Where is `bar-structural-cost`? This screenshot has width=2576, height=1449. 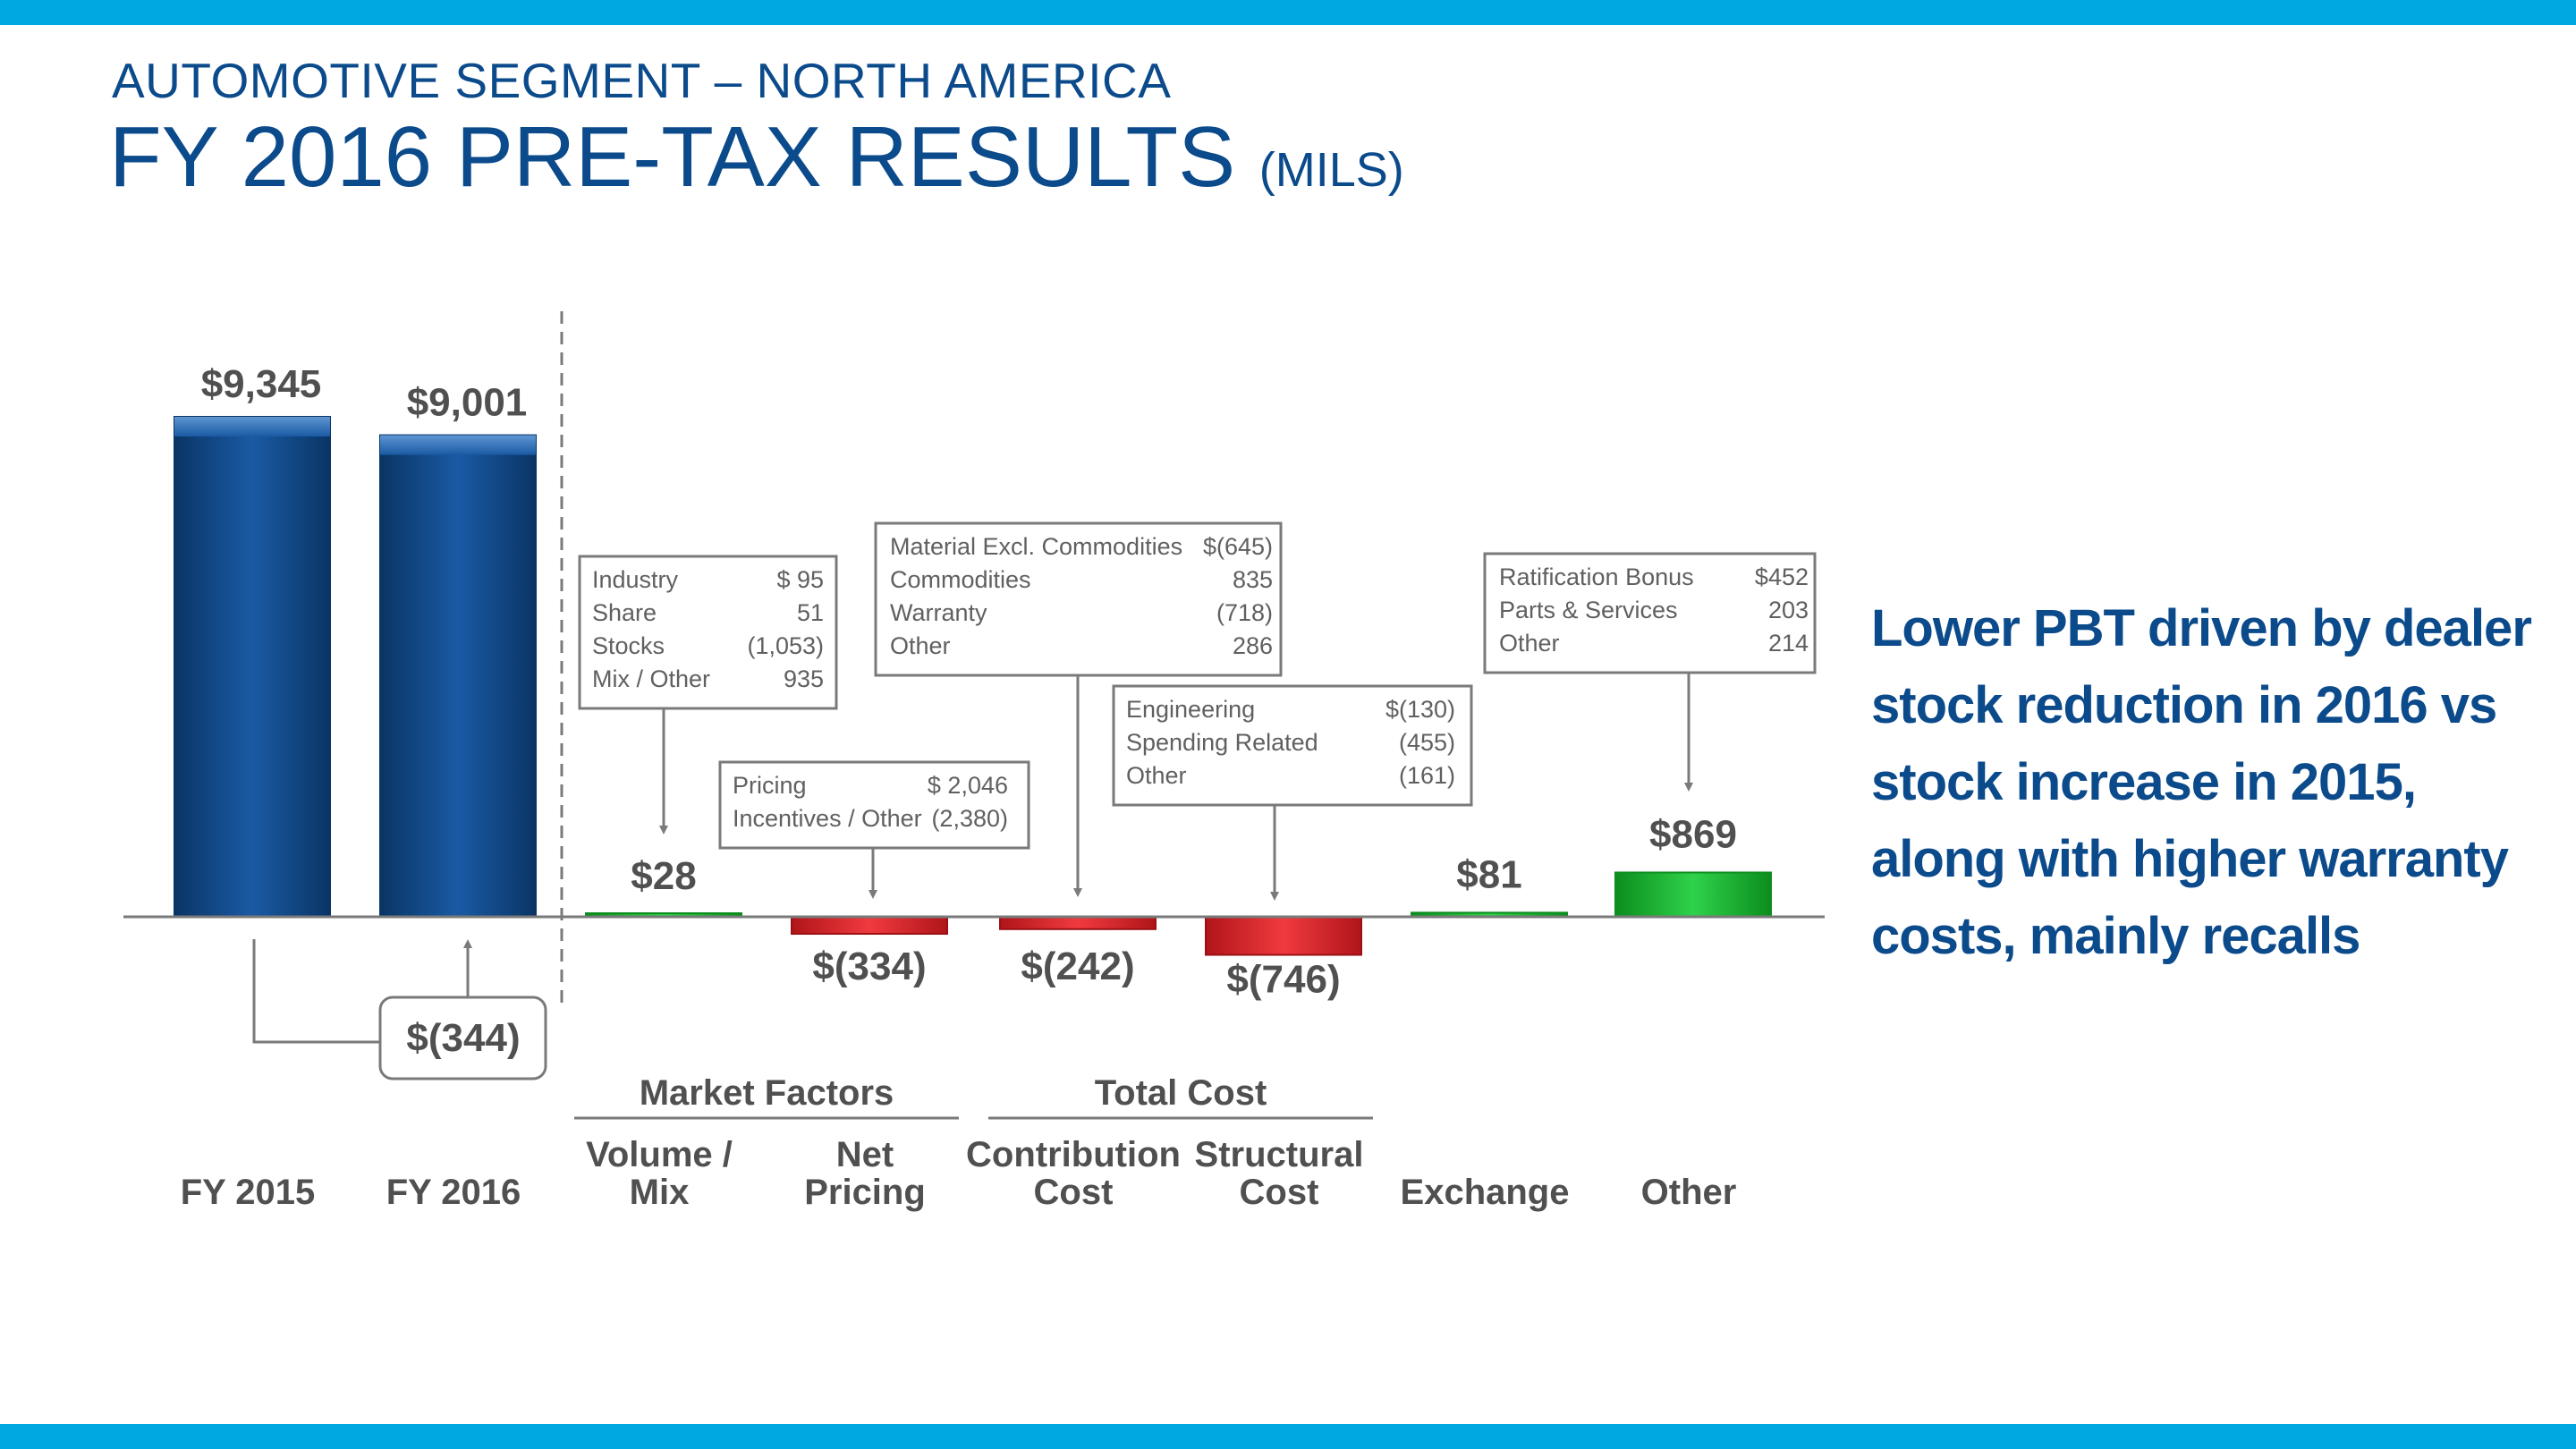
bar-structural-cost is located at coordinates (1283, 936).